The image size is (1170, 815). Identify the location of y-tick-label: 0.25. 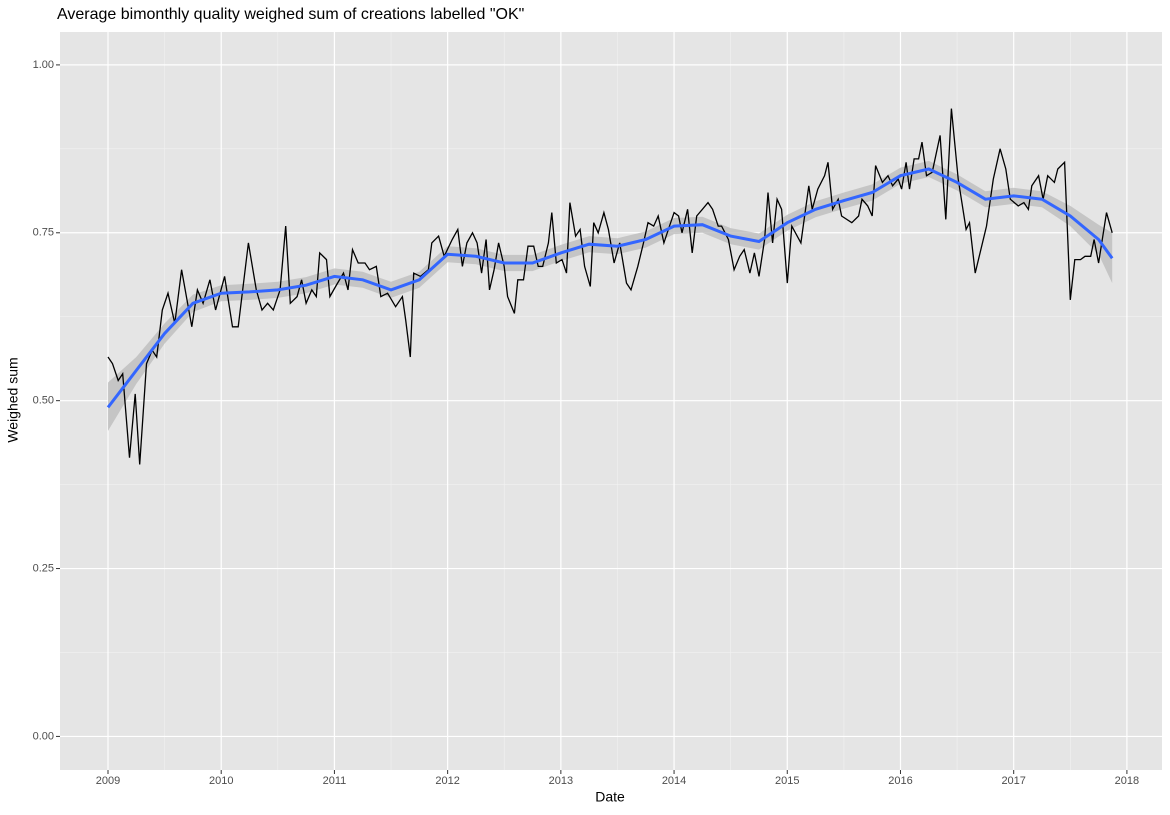
(43, 568).